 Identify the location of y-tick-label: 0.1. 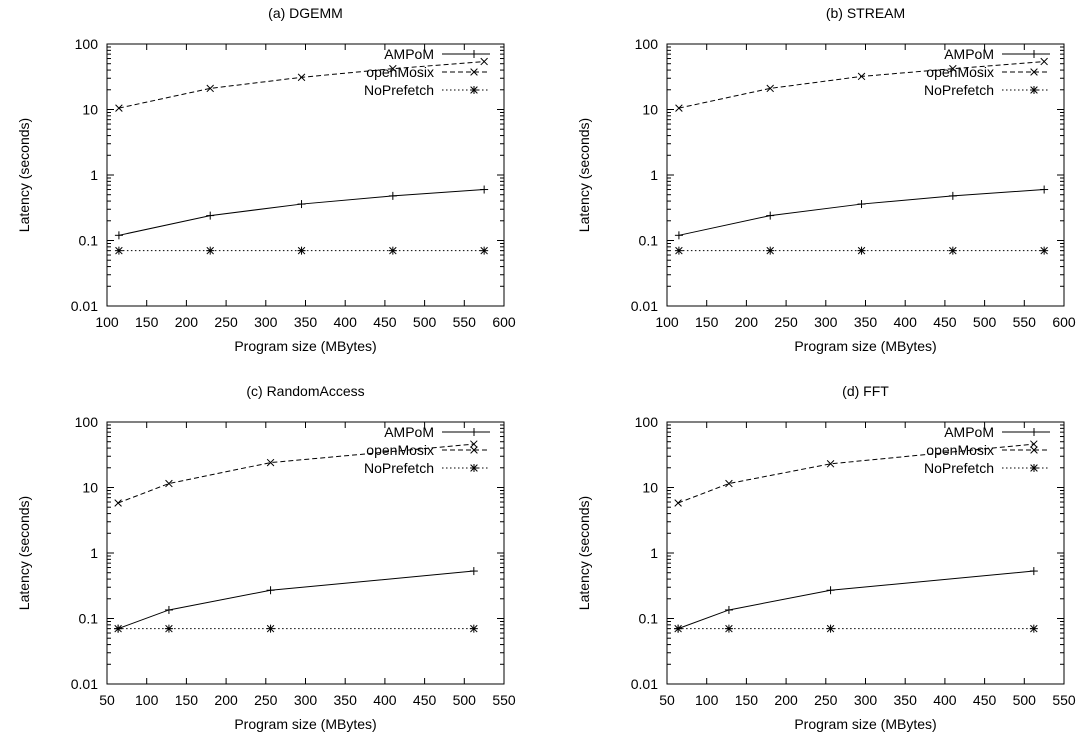
(649, 619).